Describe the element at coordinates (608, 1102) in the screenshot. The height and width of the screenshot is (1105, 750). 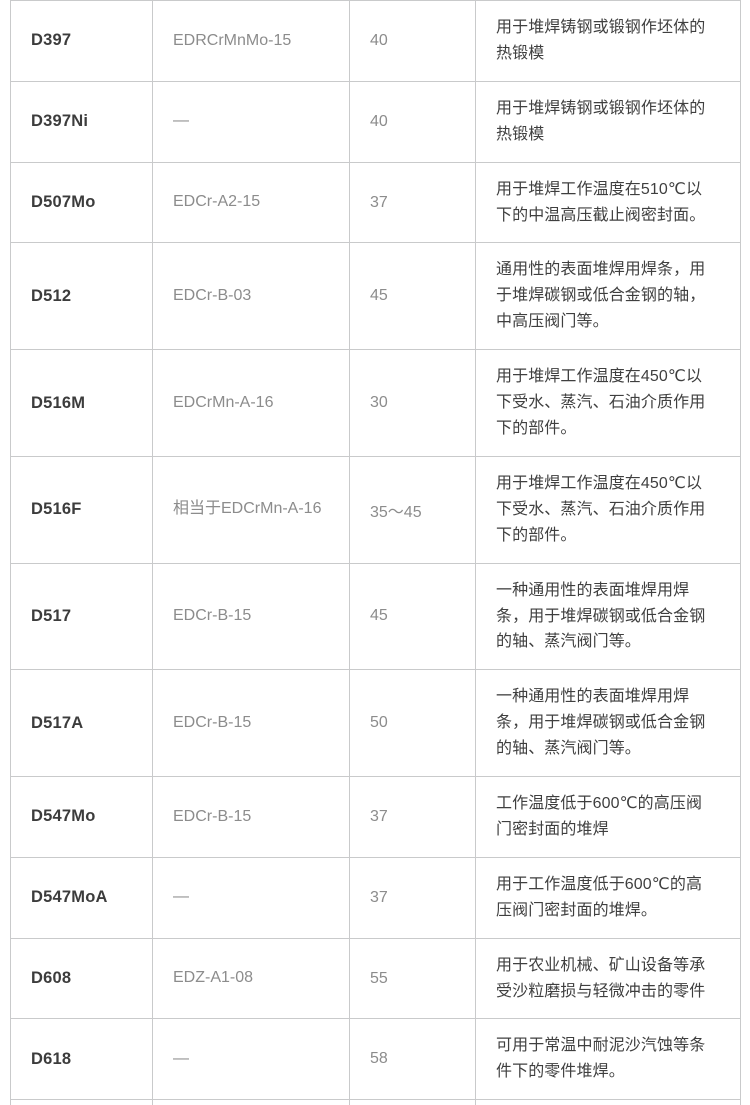
I see `cell-description: 用于常温和高温耐磨耐腐蚀的工作条件` at that location.